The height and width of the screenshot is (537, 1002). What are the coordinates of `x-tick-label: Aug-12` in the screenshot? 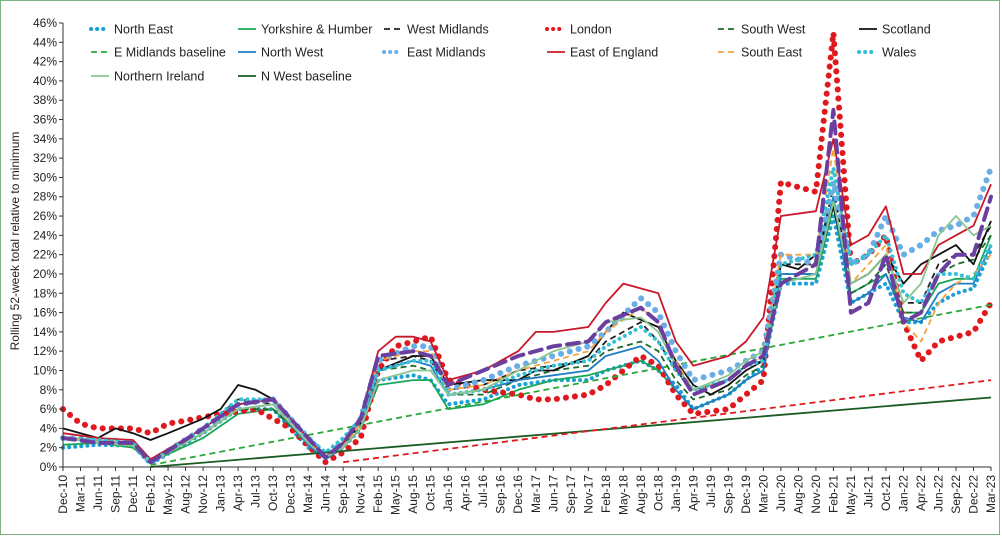 It's located at (186, 494).